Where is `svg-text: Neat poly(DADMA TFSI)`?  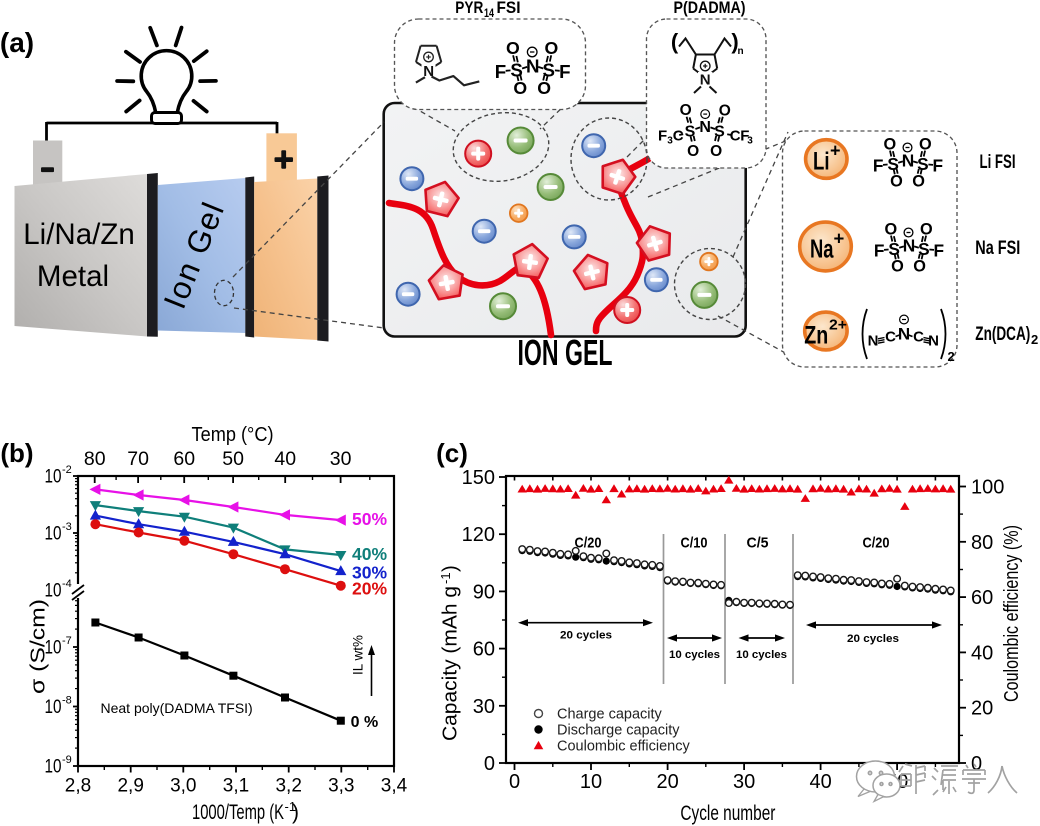 svg-text: Neat poly(DADMA TFSI) is located at coordinates (177, 708).